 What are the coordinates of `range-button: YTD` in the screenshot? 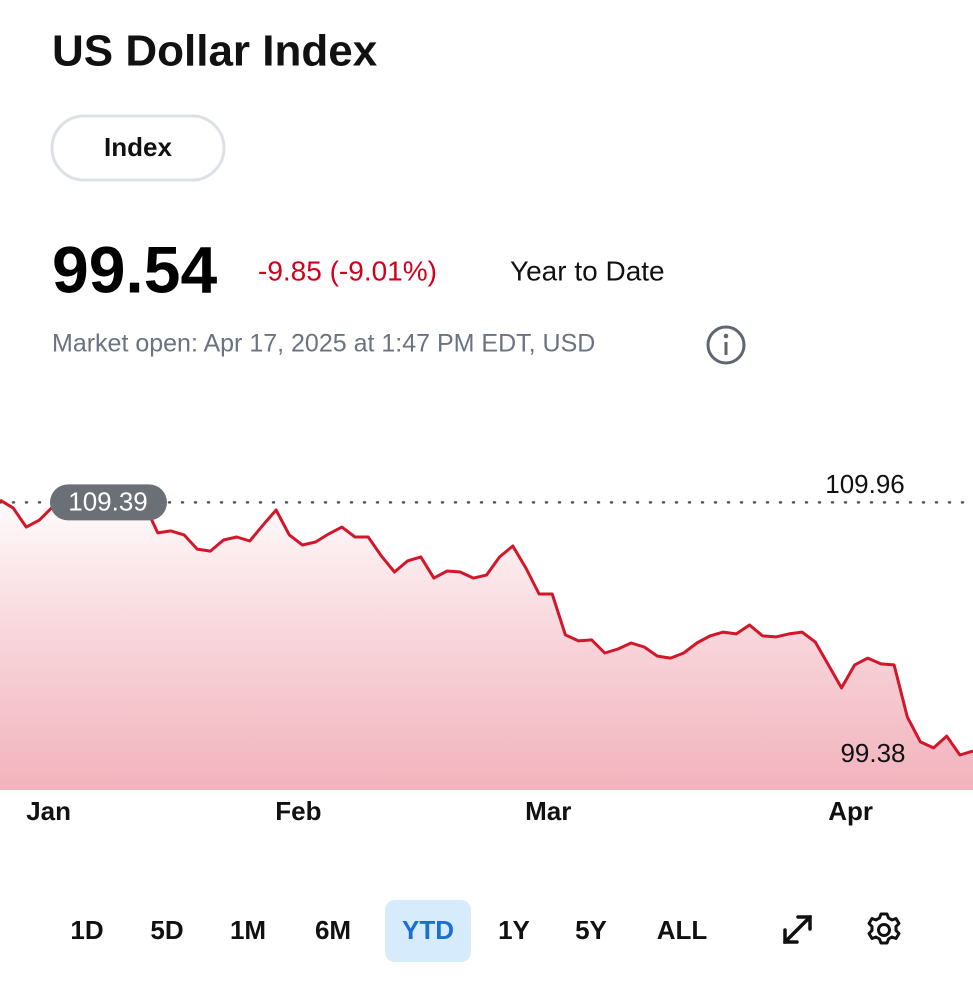 It's located at (428, 930).